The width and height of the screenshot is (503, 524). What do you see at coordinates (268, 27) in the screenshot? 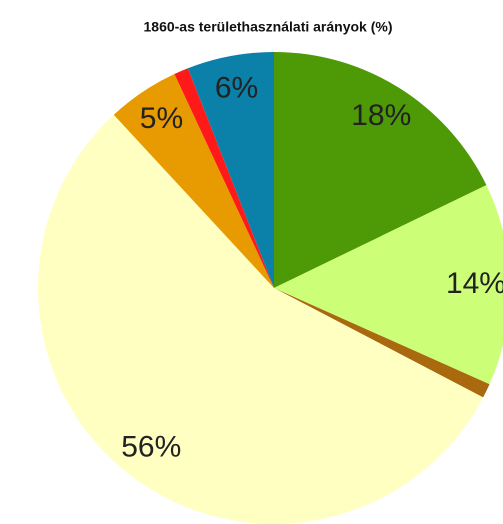
I see `chart-title: 1860-as területhasználati arányok (%)` at bounding box center [268, 27].